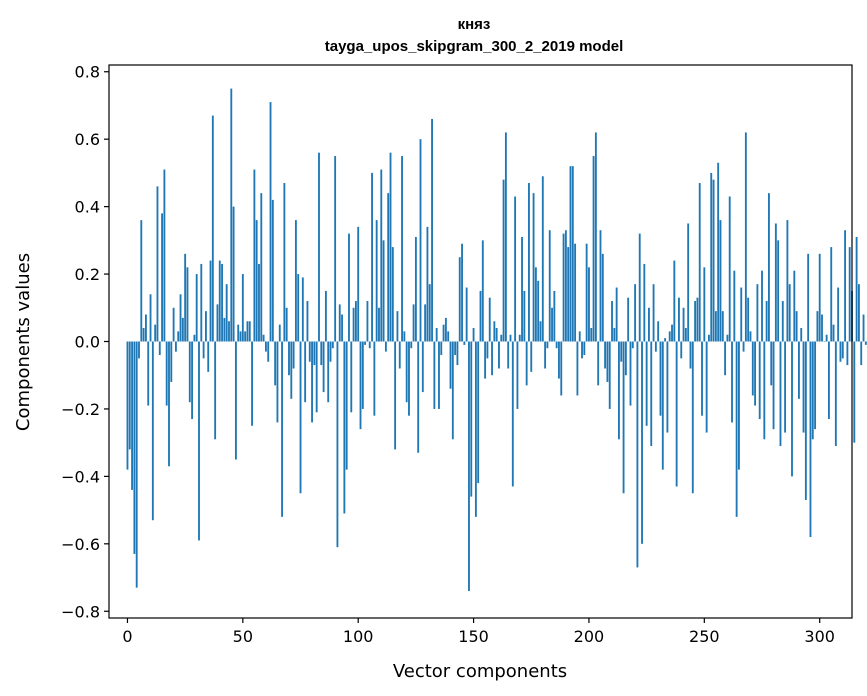  Describe the element at coordinates (87, 72) in the screenshot. I see `y-tick-label: 0.8` at that location.